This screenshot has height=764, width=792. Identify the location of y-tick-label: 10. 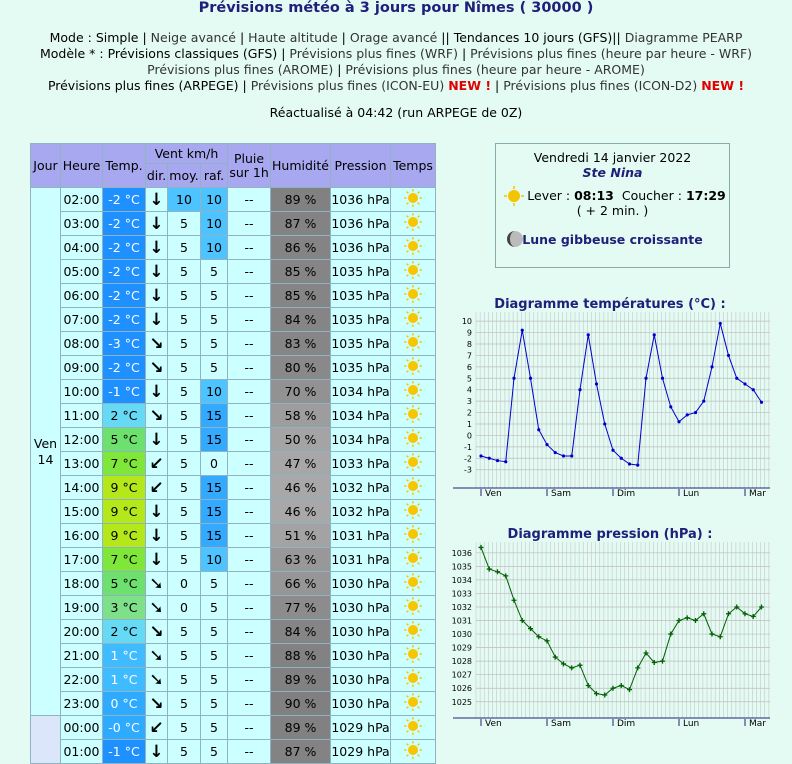
(467, 321).